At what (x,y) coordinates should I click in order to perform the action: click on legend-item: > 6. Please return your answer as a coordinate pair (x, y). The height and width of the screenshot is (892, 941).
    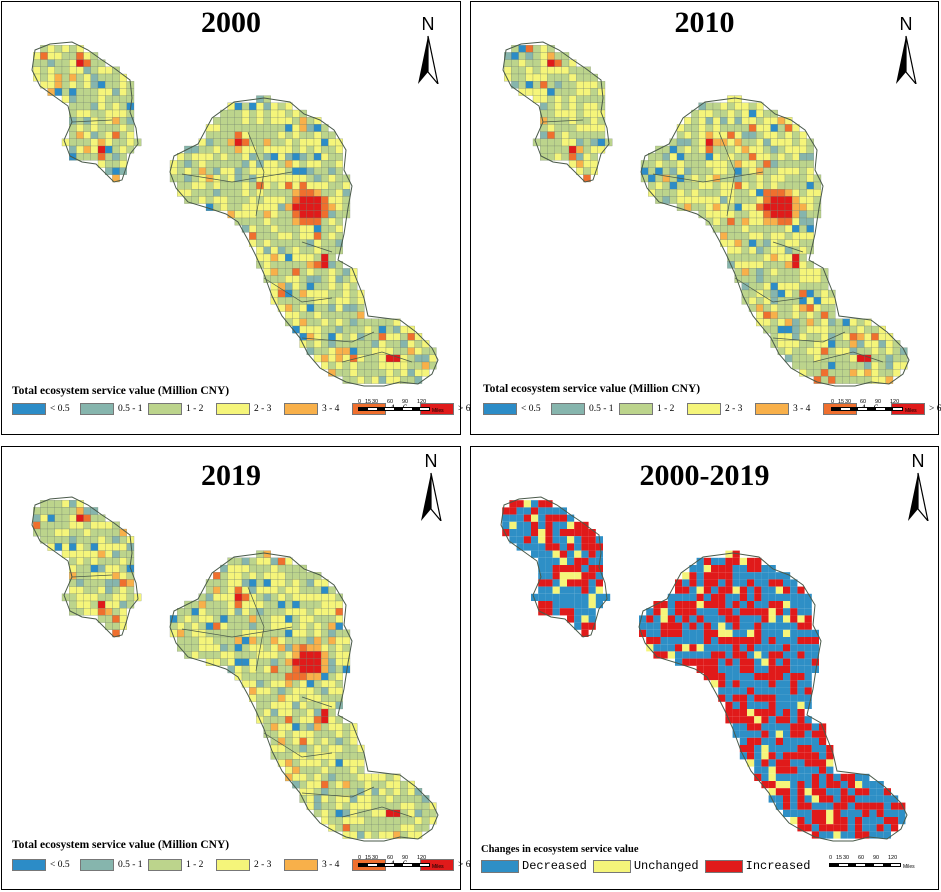
    Looking at the image, I should click on (451, 409).